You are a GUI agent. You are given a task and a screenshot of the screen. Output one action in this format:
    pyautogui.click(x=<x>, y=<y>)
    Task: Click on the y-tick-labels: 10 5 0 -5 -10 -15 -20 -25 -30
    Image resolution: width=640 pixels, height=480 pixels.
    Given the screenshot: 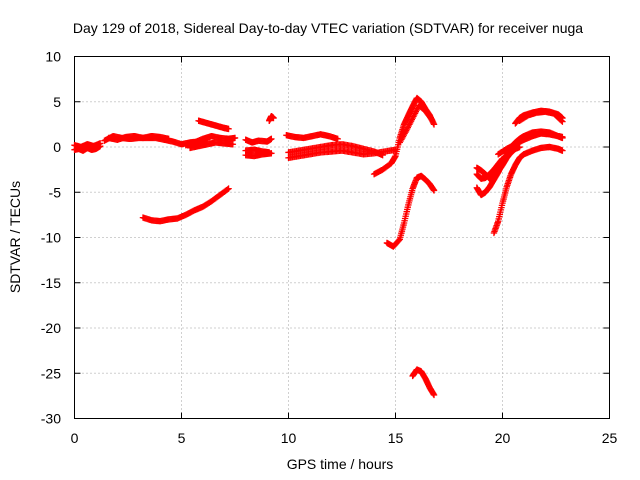 What is the action you would take?
    pyautogui.click(x=51, y=238)
    